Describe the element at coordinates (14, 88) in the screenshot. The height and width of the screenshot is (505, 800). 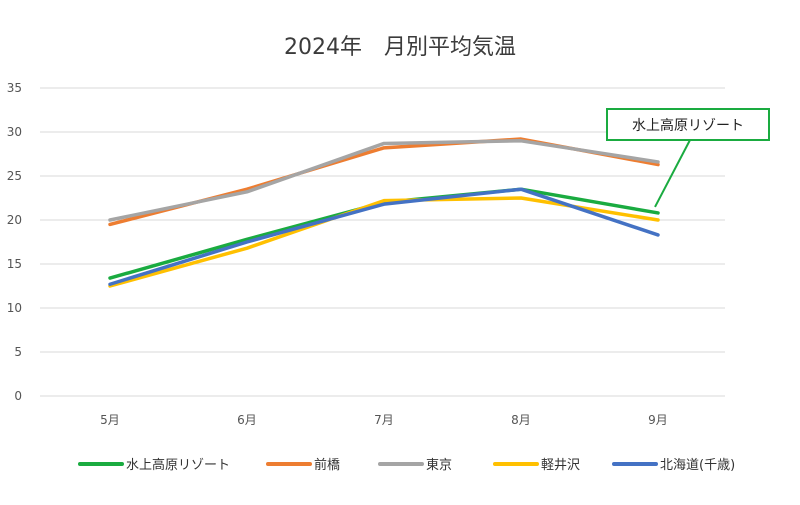
I see `y-tick-label: 35` at that location.